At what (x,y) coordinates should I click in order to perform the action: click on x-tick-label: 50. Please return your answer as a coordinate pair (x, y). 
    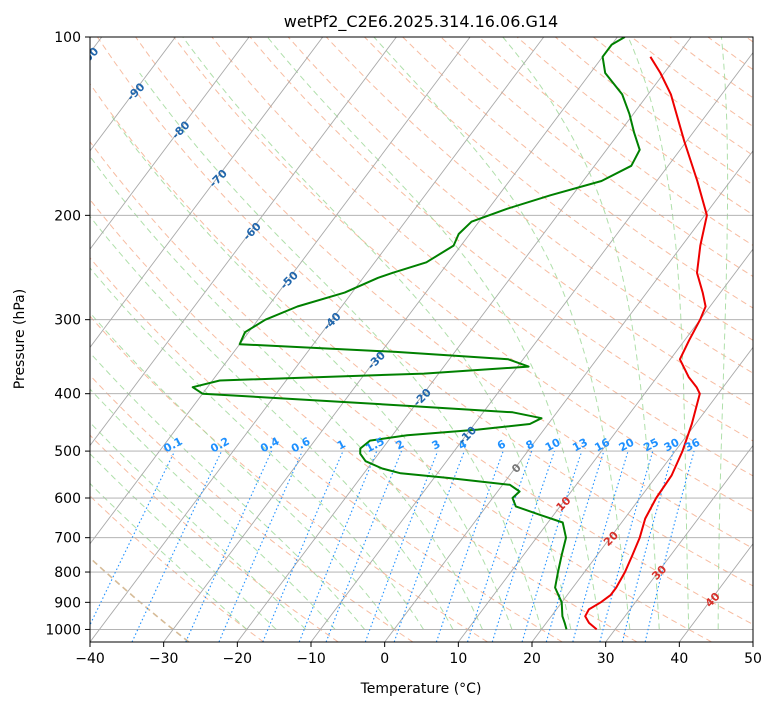
    Looking at the image, I should click on (753, 659).